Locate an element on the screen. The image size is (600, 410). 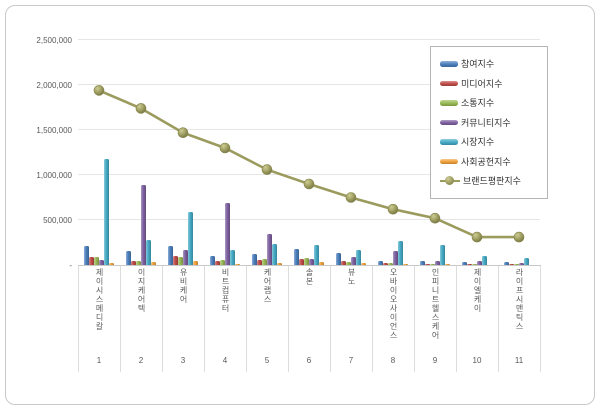
legend-label: 사회공헌지수 is located at coordinates (486, 161).